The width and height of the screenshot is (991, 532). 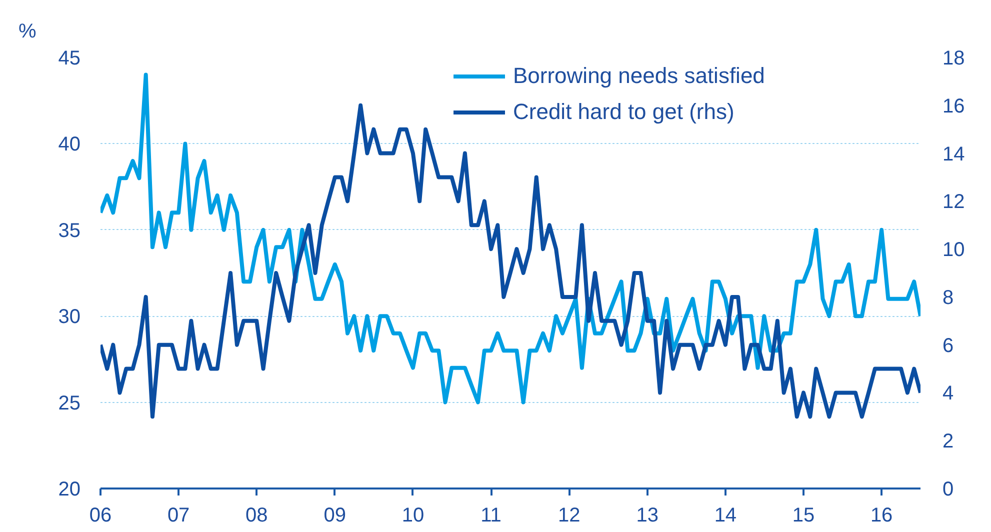 I want to click on legend-label: Credit hard to get (rhs), so click(x=624, y=112).